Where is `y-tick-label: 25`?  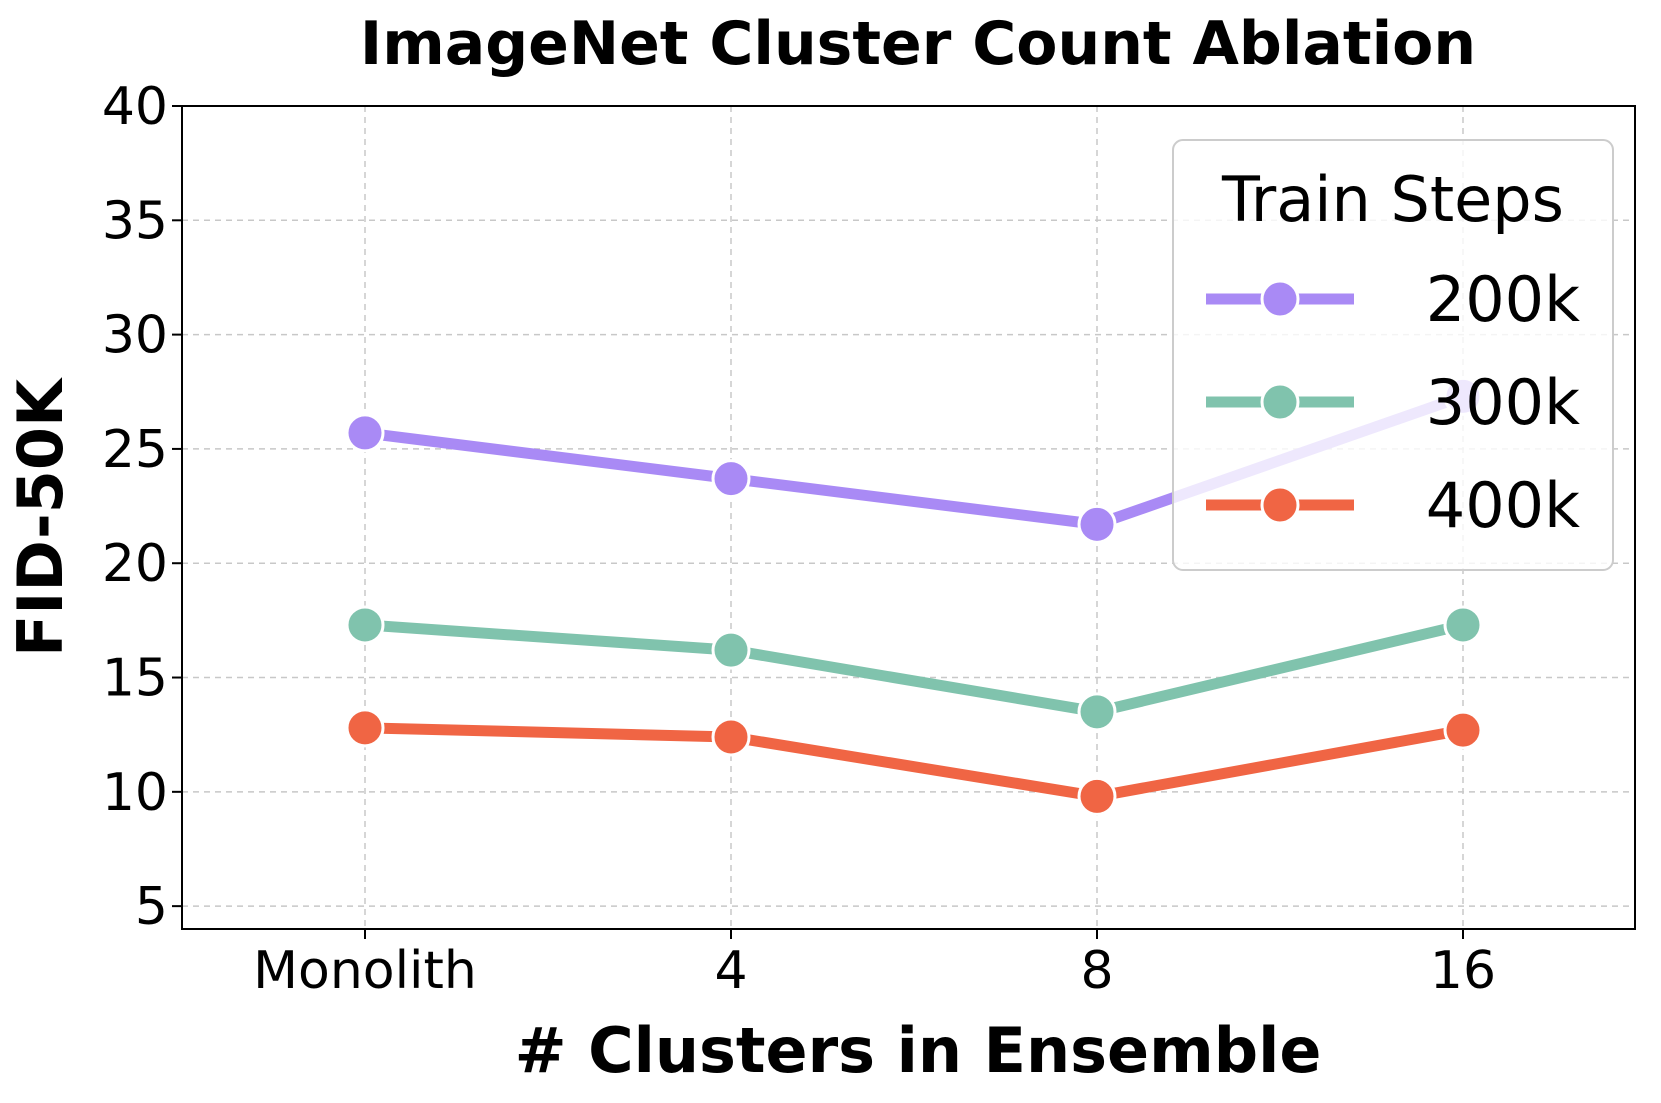 y-tick-label: 25 is located at coordinates (135, 450).